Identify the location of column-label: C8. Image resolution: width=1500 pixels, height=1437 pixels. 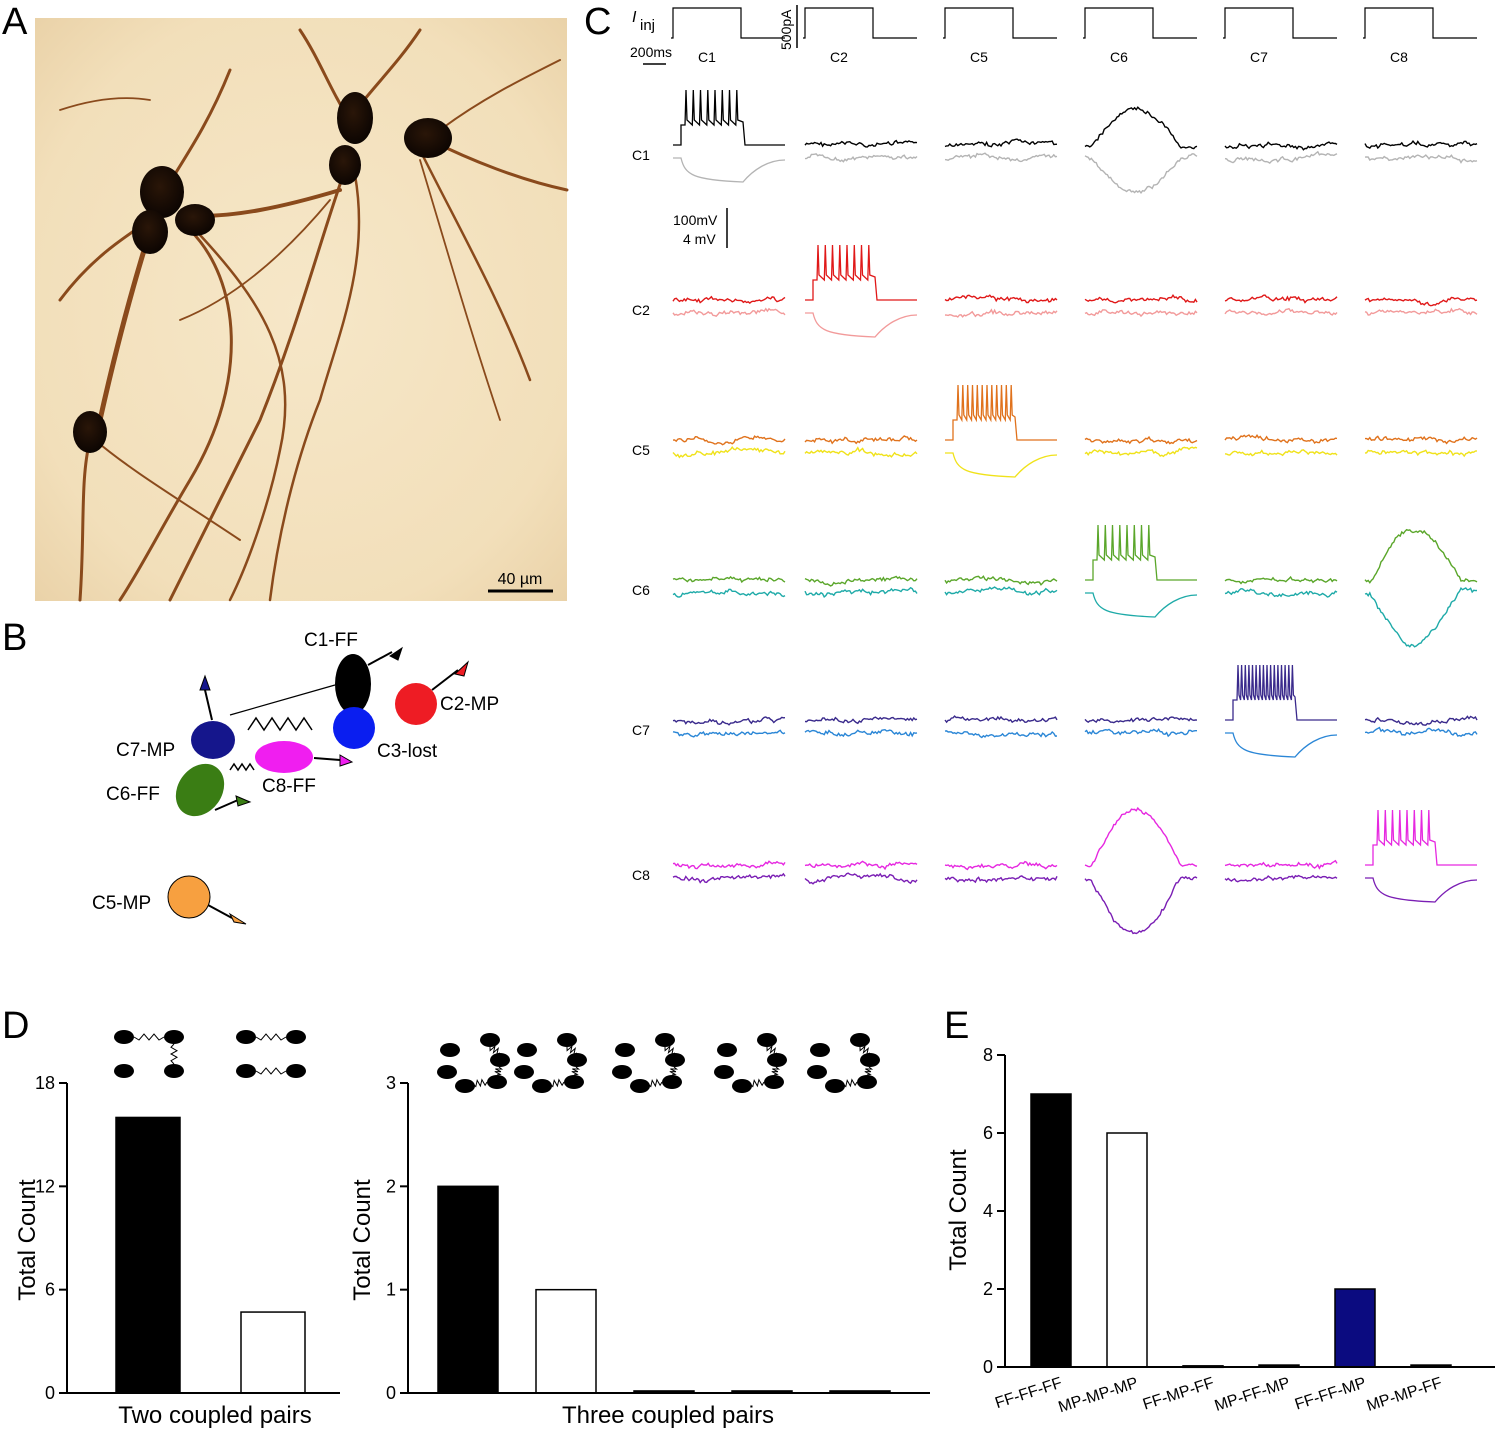
(1399, 57).